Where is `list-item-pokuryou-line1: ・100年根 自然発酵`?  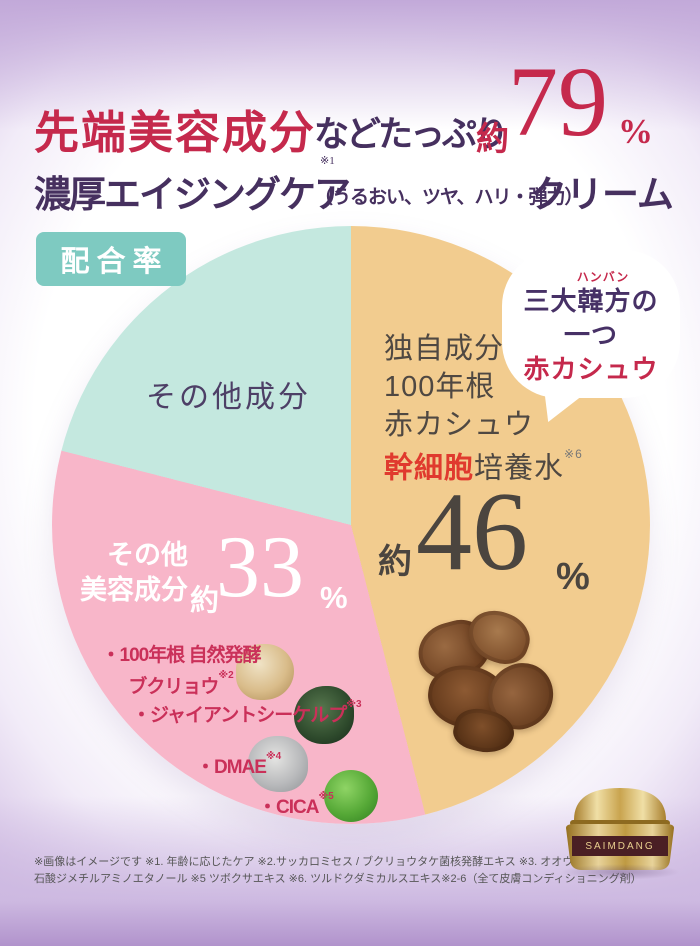
list-item-pokuryou-line1: ・100年根 自然発酵 is located at coordinates (181, 655).